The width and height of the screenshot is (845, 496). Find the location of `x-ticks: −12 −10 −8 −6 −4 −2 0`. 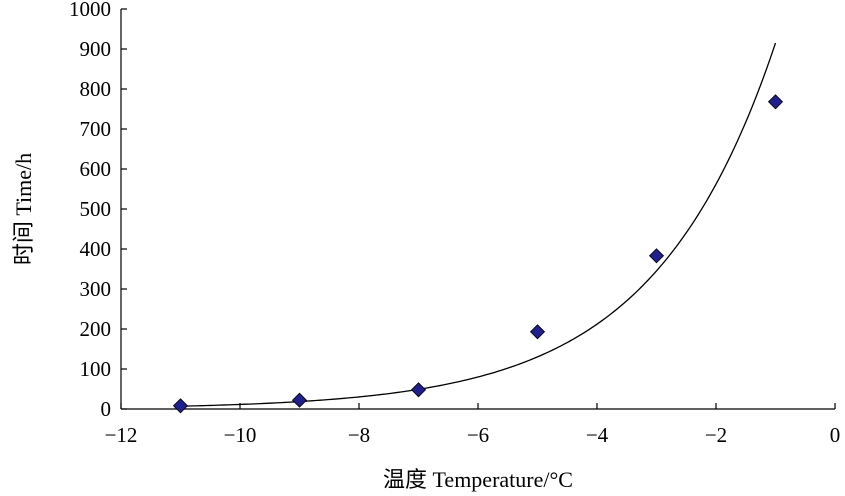

x-ticks: −12 −10 −8 −6 −4 −2 0 is located at coordinates (473, 425).